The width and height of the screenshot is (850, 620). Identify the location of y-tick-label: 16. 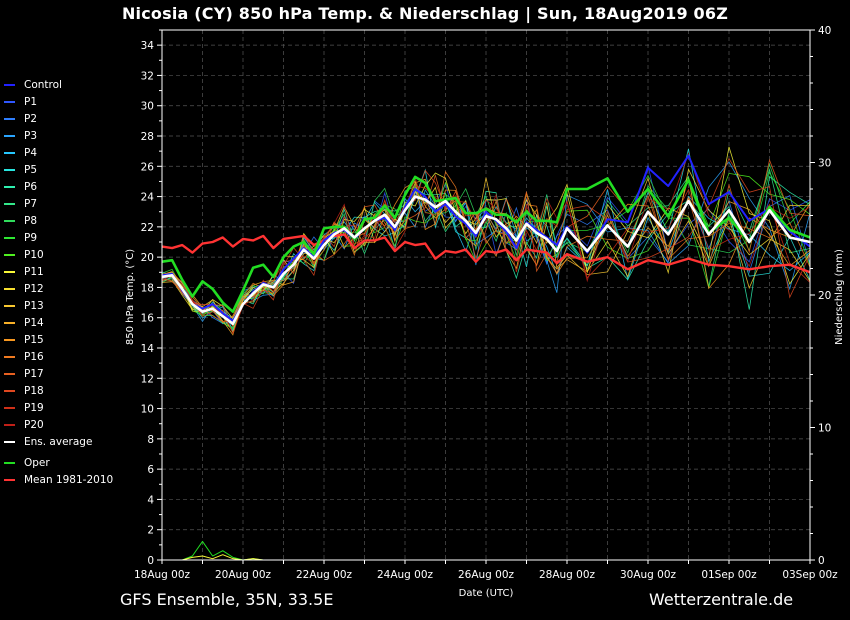
(148, 319).